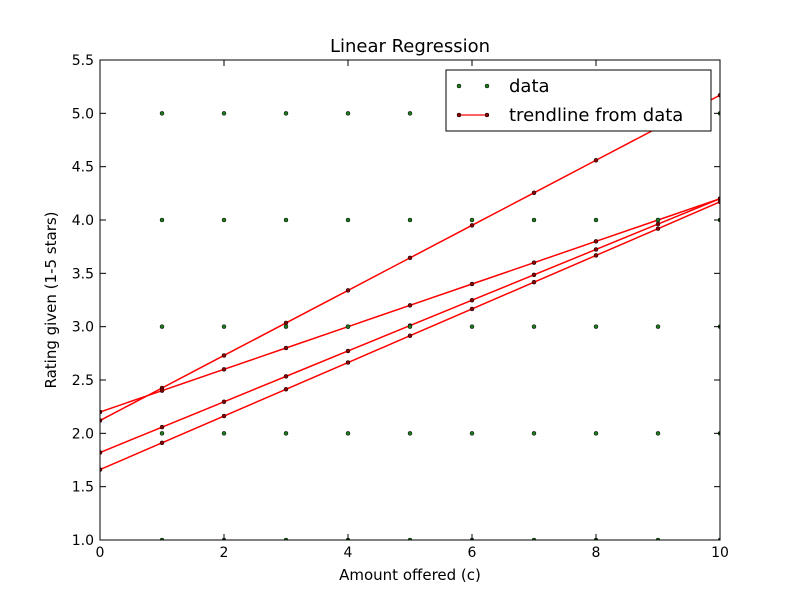 Image resolution: width=800 pixels, height=600 pixels. What do you see at coordinates (487, 115) in the screenshot?
I see `legend-trend-marker-right` at bounding box center [487, 115].